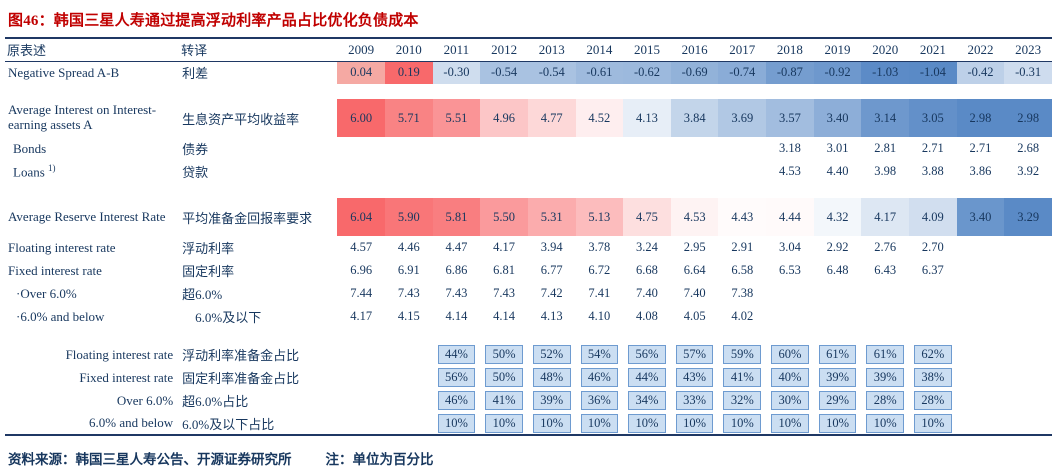 This screenshot has width=1057, height=468. Describe the element at coordinates (145, 400) in the screenshot. I see `row-label-en: Over 6.0%` at that location.